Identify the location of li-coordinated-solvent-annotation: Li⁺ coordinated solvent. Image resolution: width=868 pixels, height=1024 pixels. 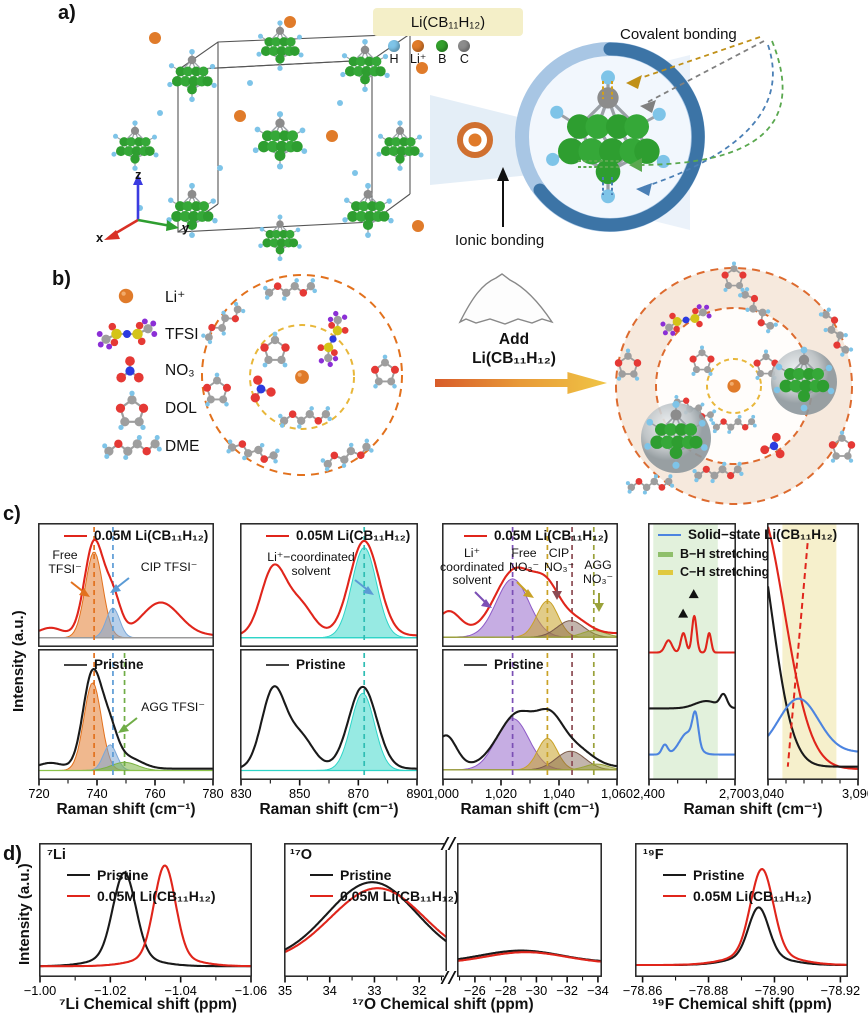
(472, 567).